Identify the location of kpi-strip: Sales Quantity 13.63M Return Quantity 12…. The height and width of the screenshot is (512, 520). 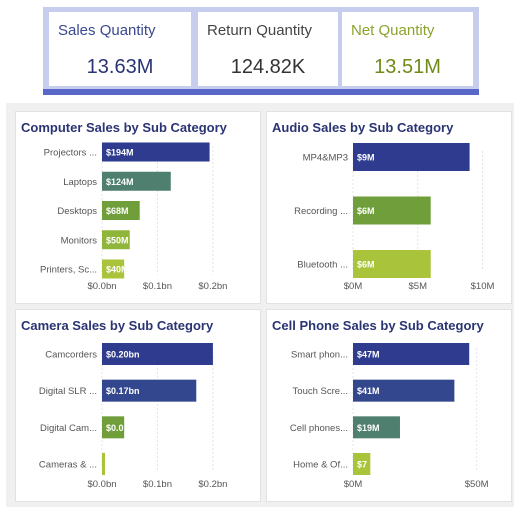
(261, 51).